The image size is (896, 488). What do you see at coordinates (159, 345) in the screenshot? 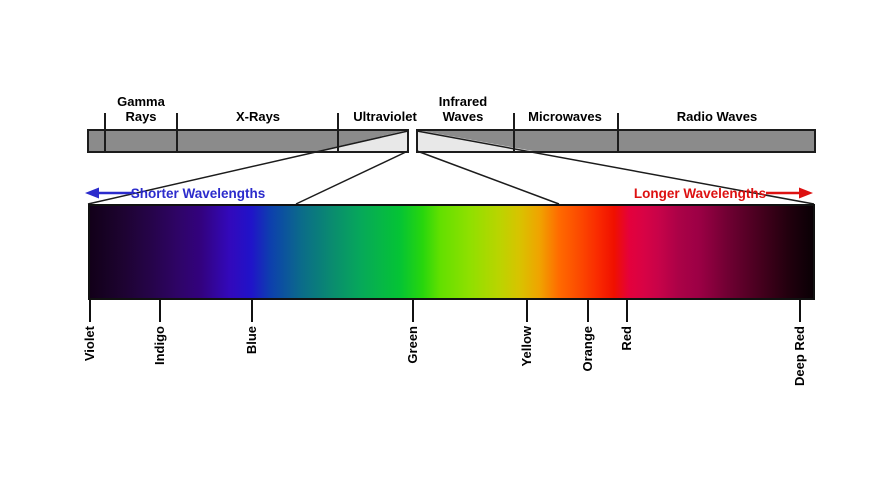
I see `spectrum-label-indigo: Indigo` at bounding box center [159, 345].